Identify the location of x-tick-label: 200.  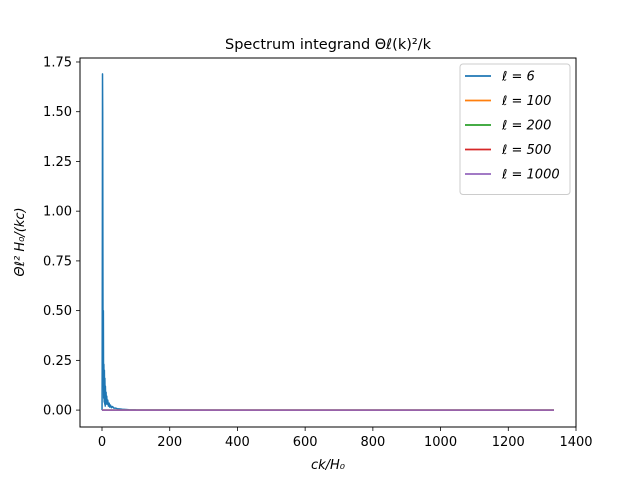
(169, 442).